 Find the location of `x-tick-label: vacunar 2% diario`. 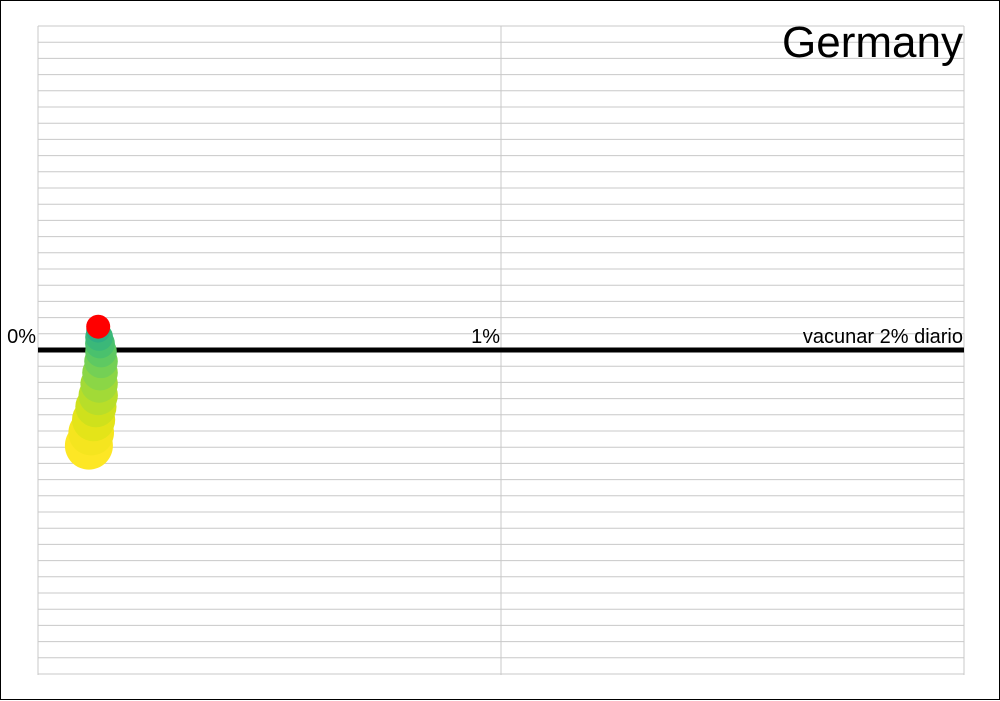

x-tick-label: vacunar 2% diario is located at coordinates (883, 337).